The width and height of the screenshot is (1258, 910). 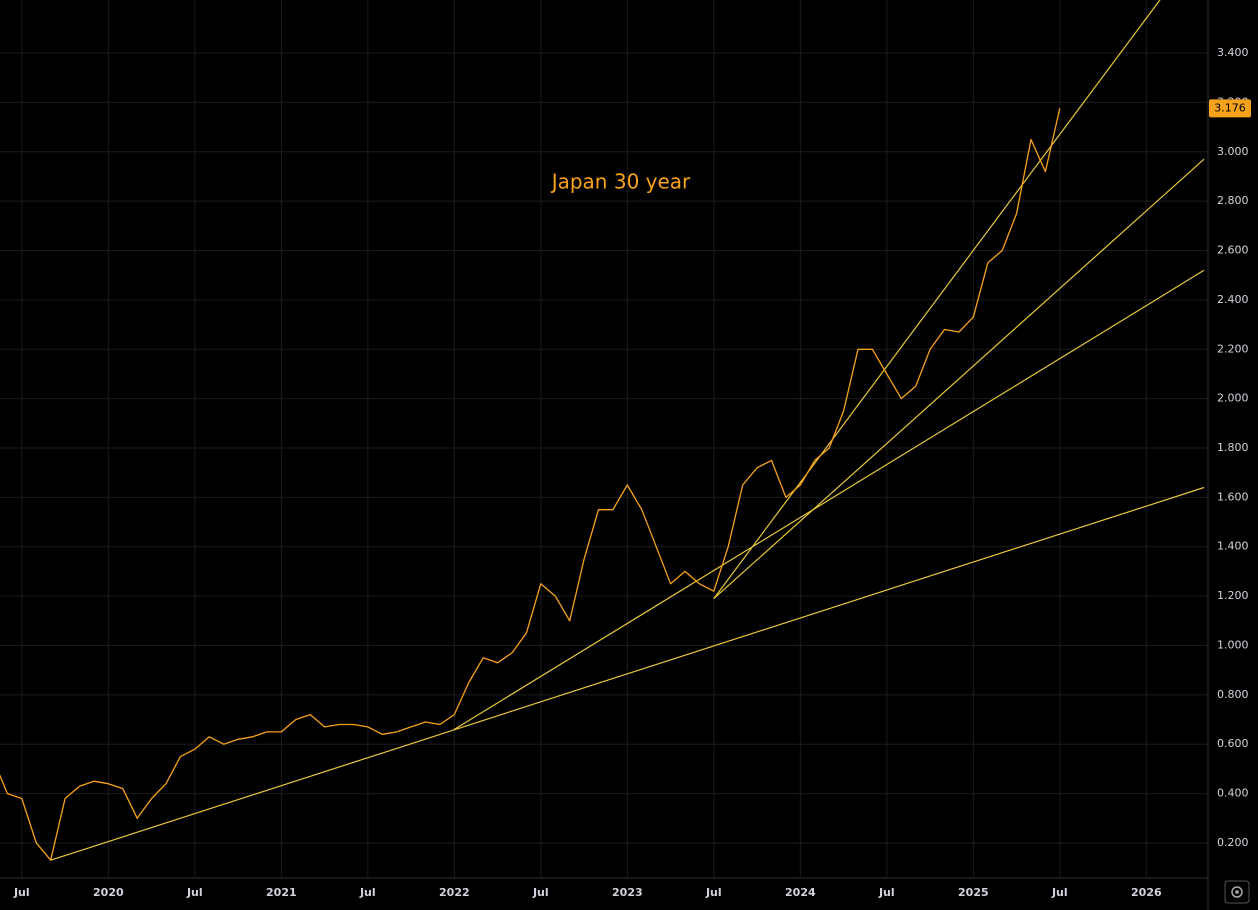 What do you see at coordinates (800, 892) in the screenshot?
I see `x-tick-label: 2024` at bounding box center [800, 892].